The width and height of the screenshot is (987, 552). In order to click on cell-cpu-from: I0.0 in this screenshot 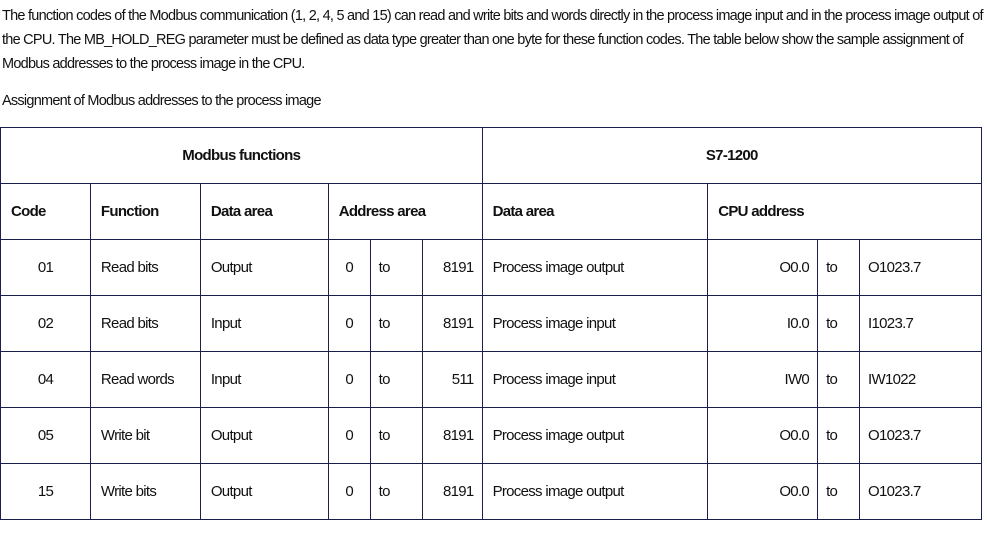, I will do `click(763, 323)`.